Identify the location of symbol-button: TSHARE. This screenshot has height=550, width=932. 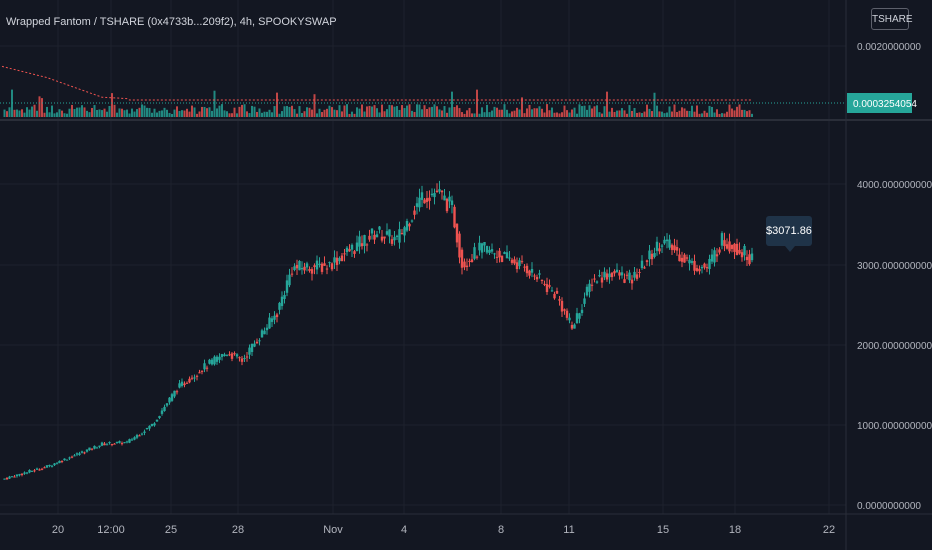
(892, 19).